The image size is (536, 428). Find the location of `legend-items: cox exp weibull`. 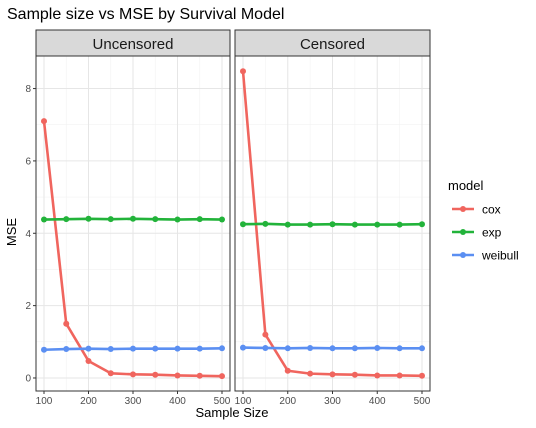

legend-items: cox exp weibull is located at coordinates (485, 233).